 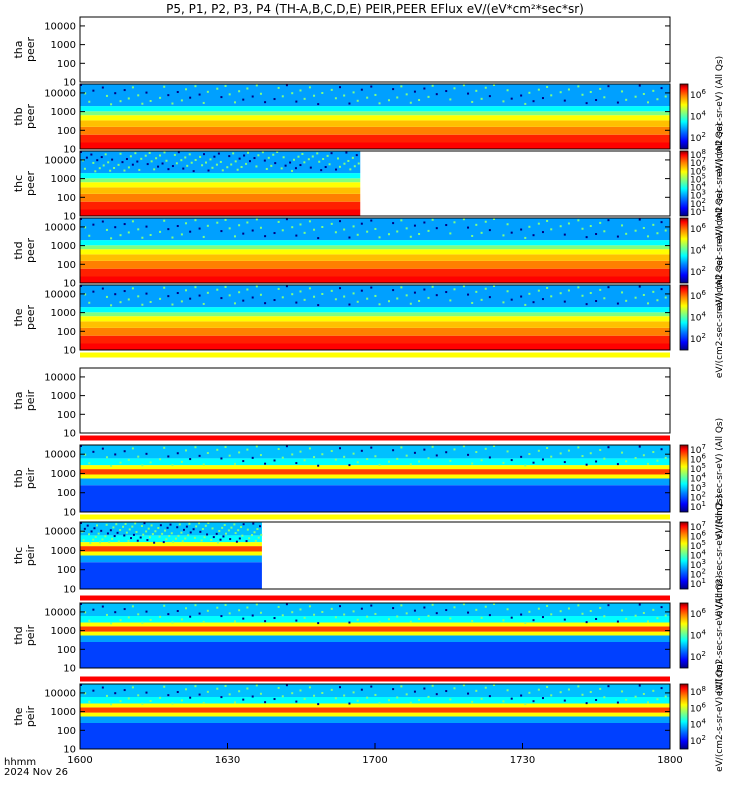 What do you see at coordinates (69, 351) in the screenshot?
I see `y-tick-label: 10` at bounding box center [69, 351].